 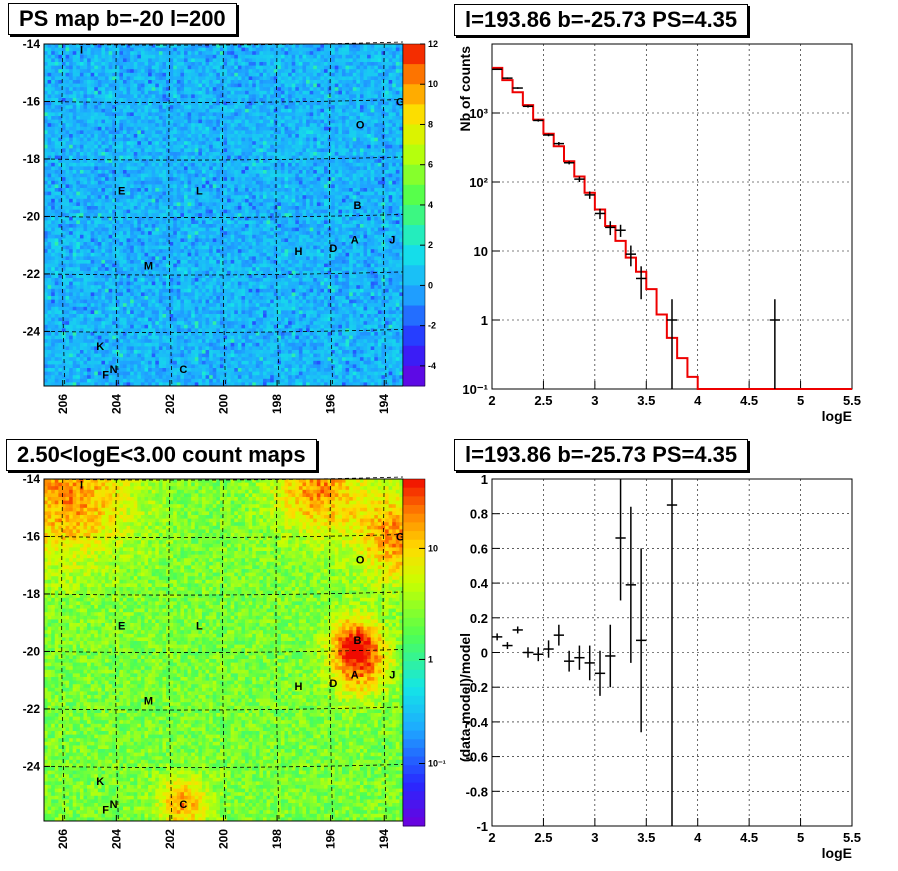 I want to click on y-tick-label: -16, so click(x=32, y=101).